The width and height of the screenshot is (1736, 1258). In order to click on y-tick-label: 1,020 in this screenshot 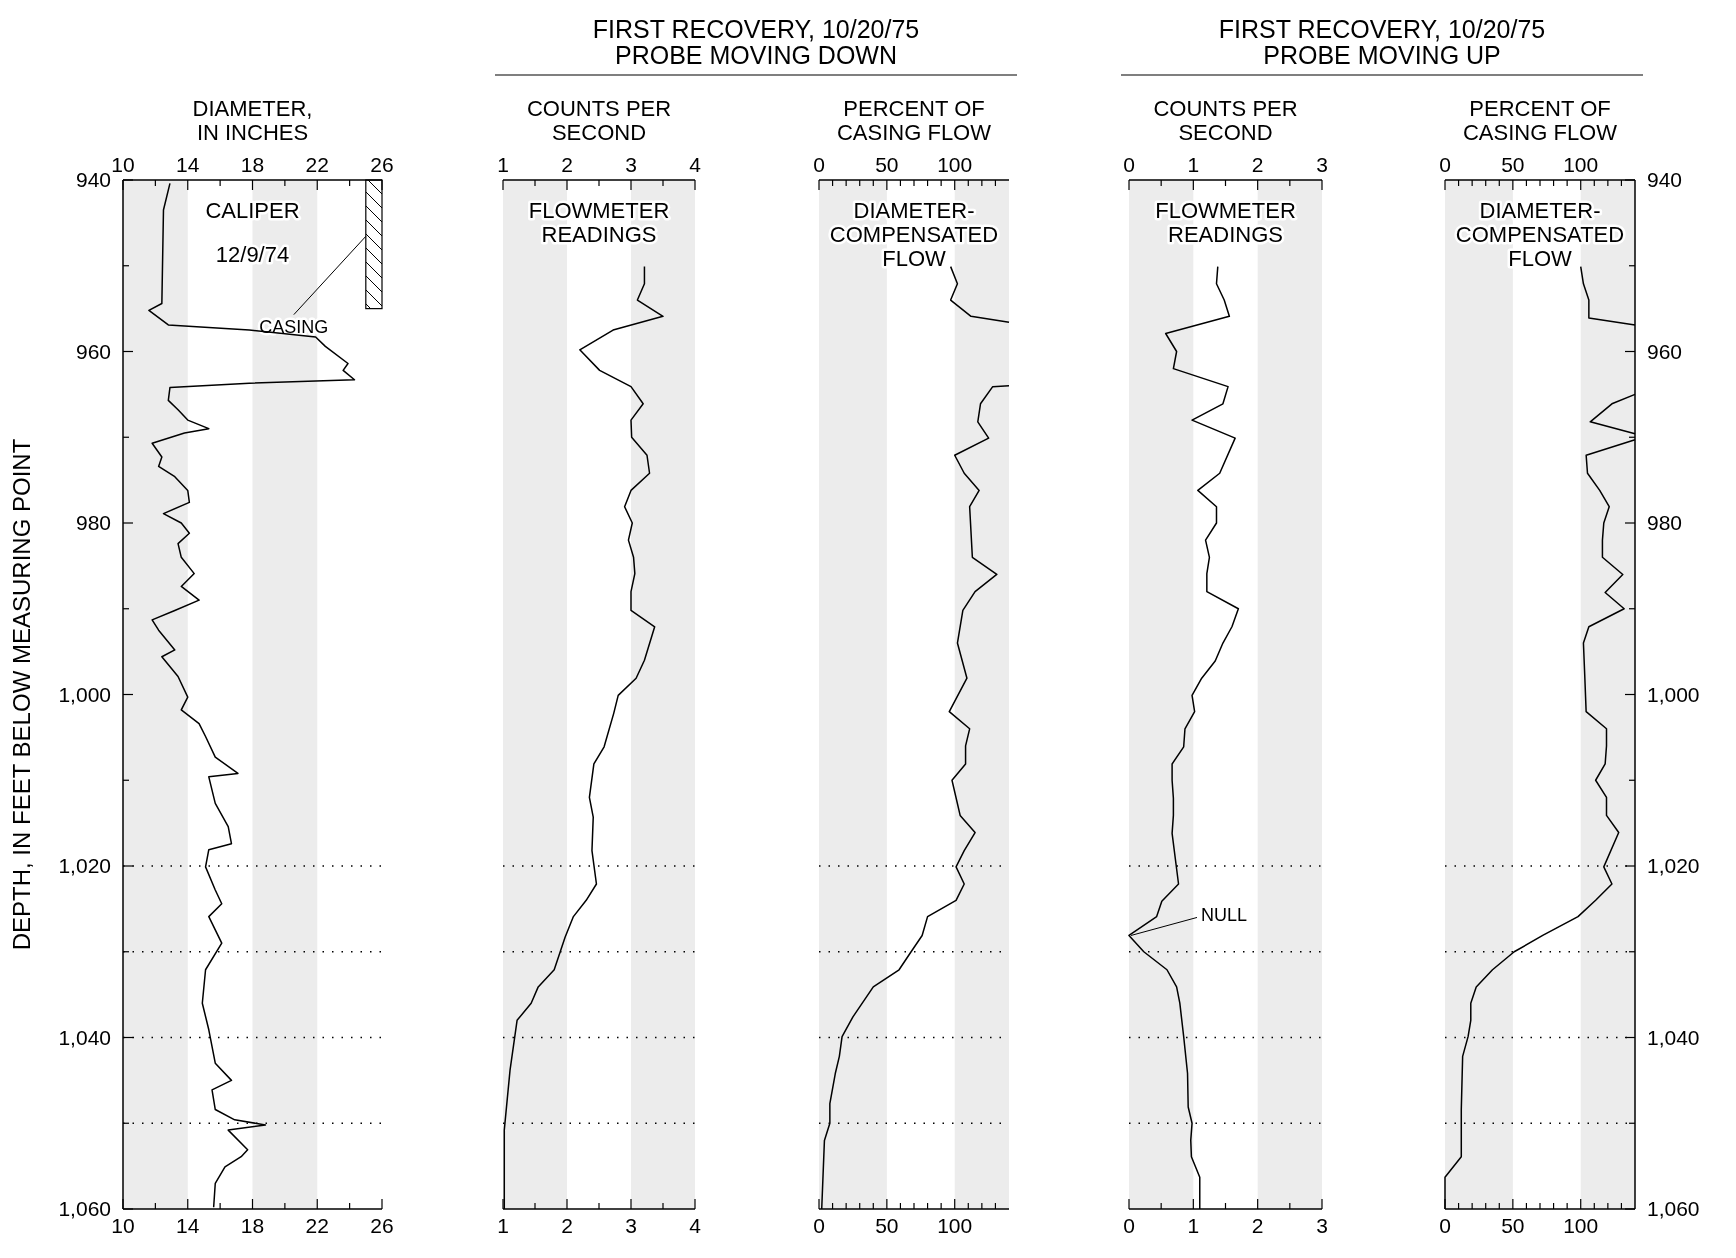, I will do `click(84, 865)`.